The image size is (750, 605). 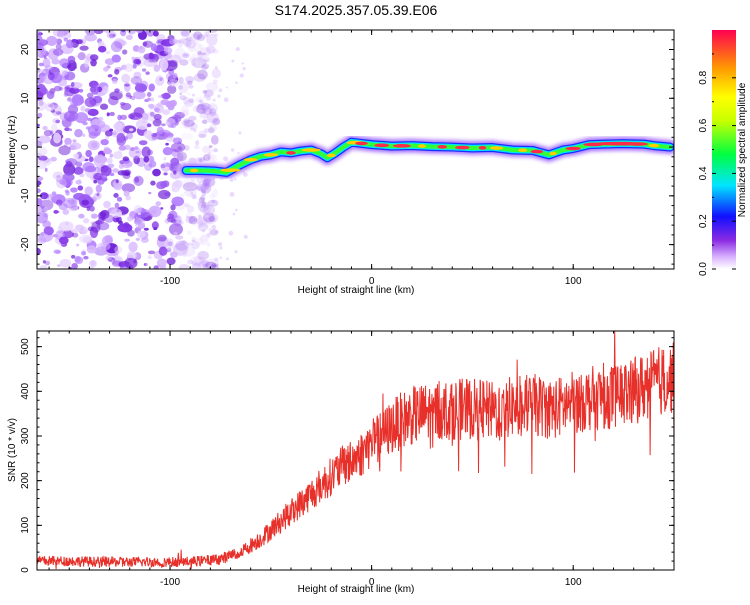 What do you see at coordinates (25, 98) in the screenshot?
I see `y-tick-label: 10` at bounding box center [25, 98].